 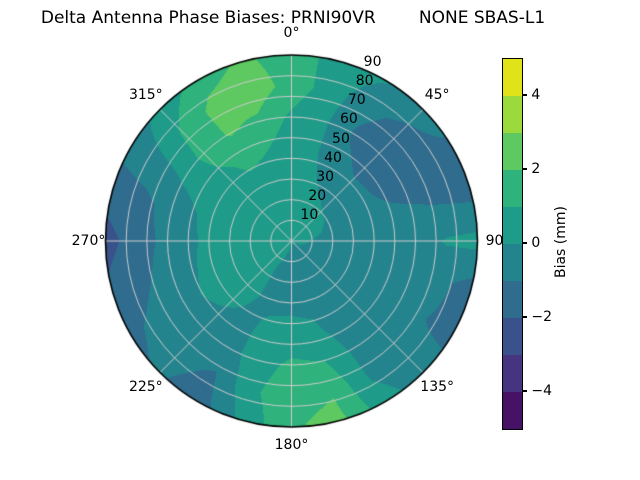 I want to click on colorbar, so click(x=512, y=244).